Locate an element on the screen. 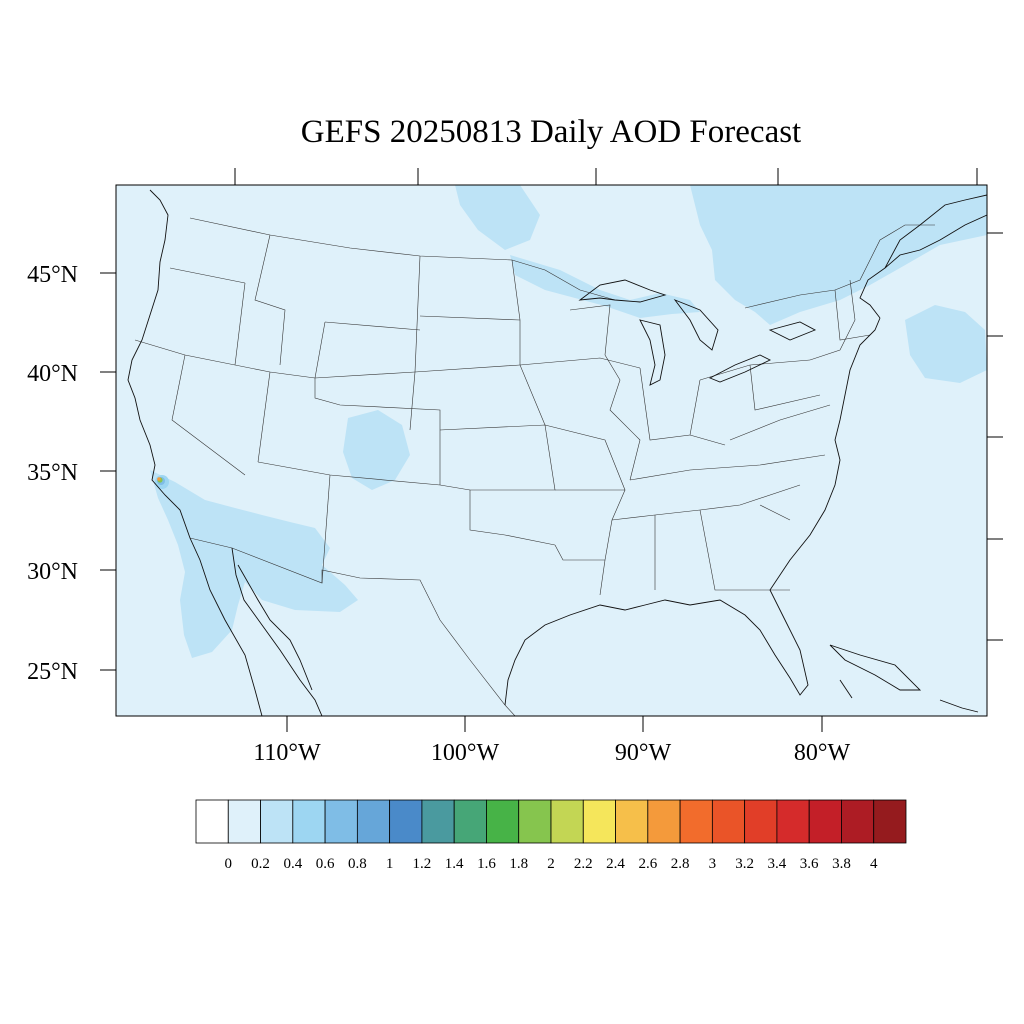 This screenshot has width=1024, height=1024. dust-southwest is located at coordinates (254, 564).